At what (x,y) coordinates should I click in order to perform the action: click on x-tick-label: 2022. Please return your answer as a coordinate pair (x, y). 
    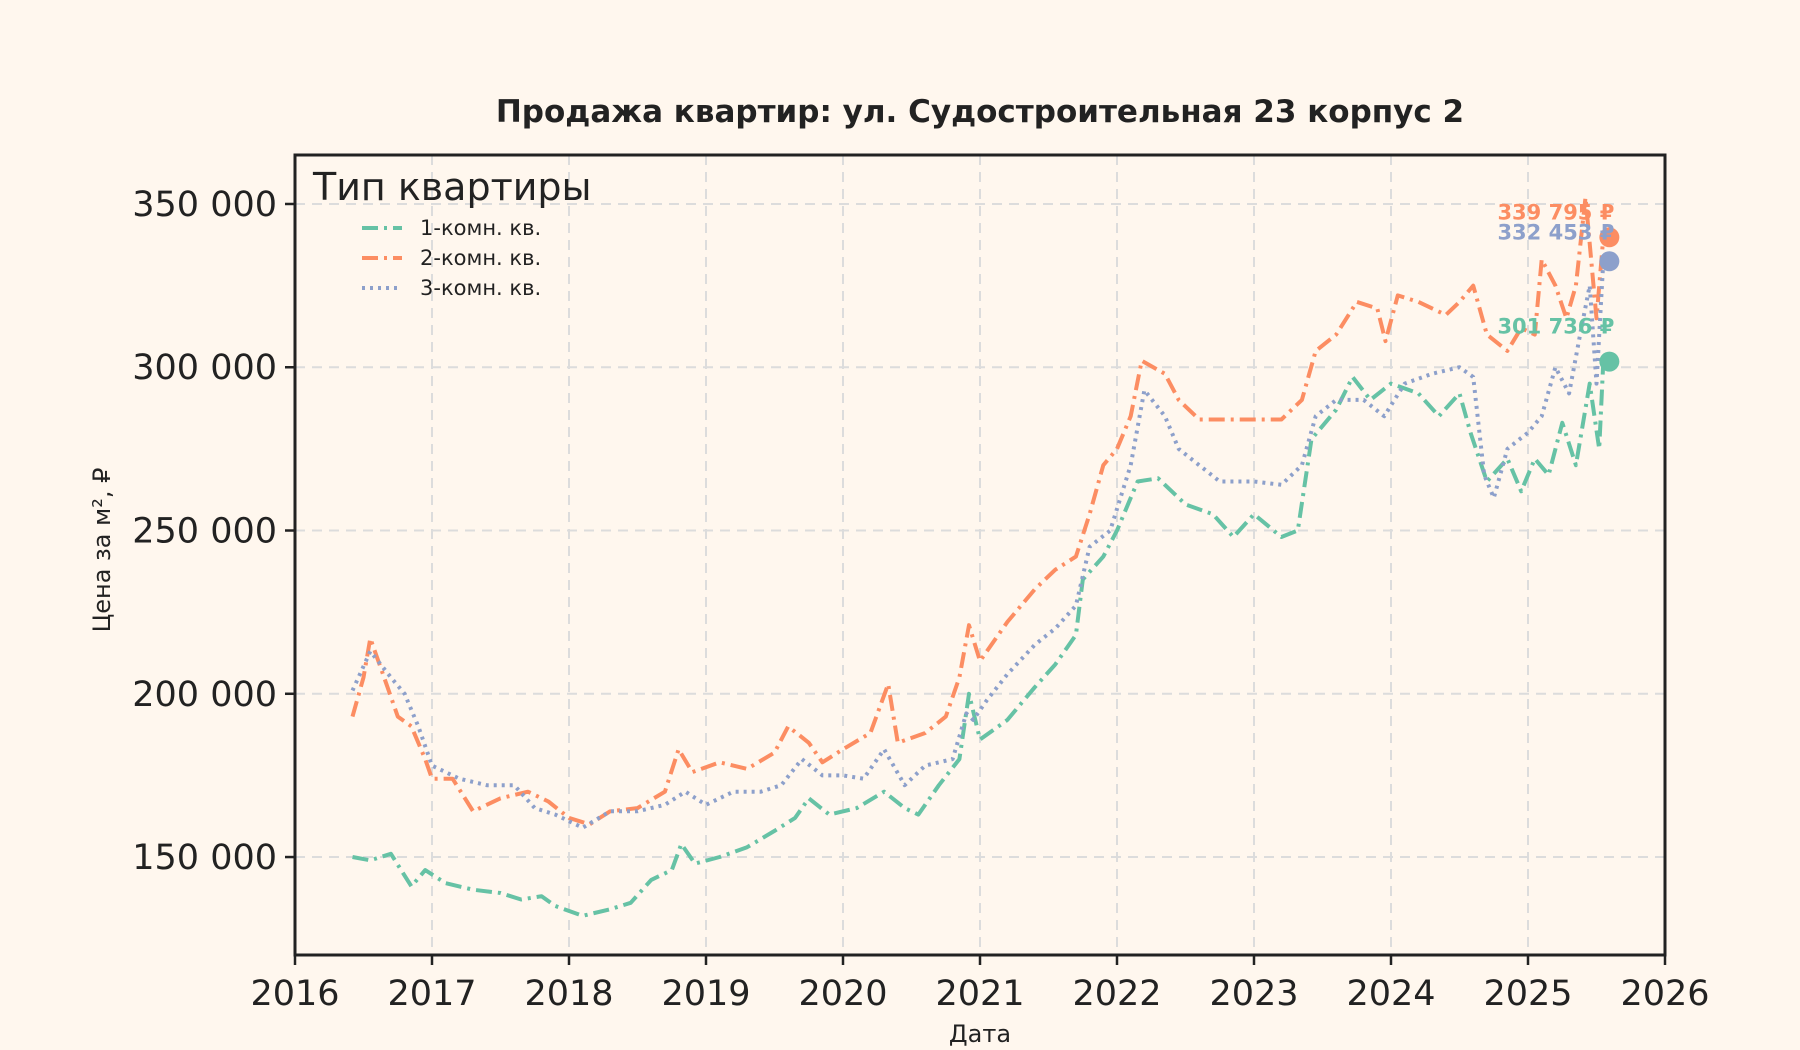
    Looking at the image, I should click on (1116, 994).